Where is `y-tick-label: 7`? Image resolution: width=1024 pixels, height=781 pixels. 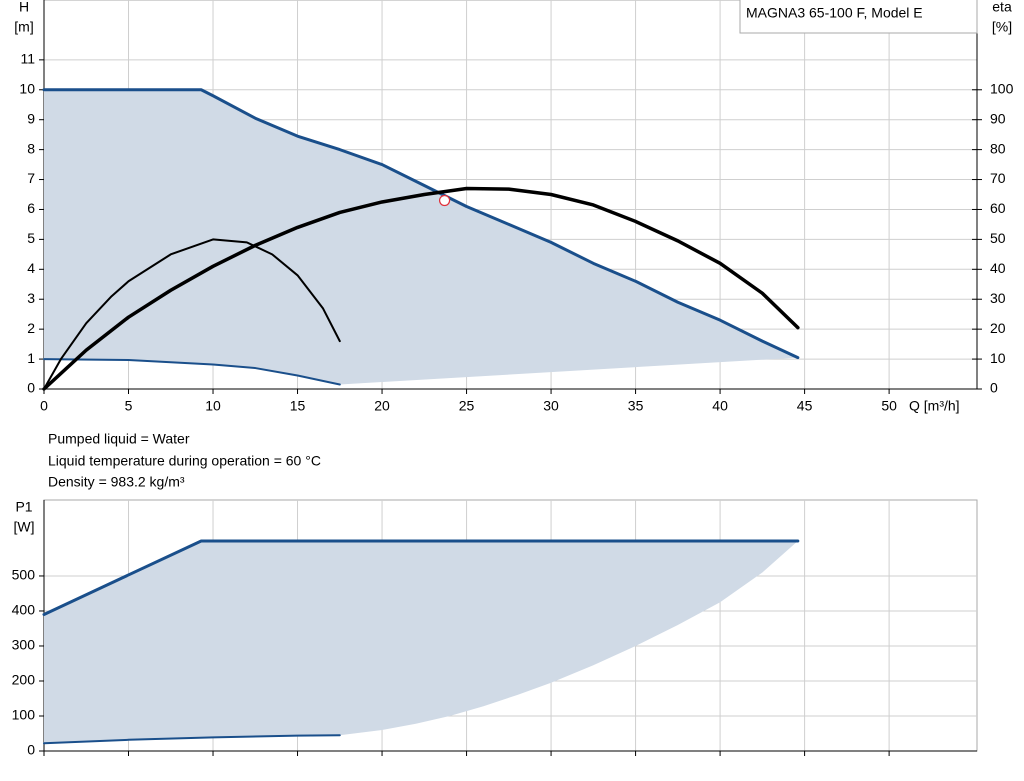
y-tick-label: 7 is located at coordinates (31, 178).